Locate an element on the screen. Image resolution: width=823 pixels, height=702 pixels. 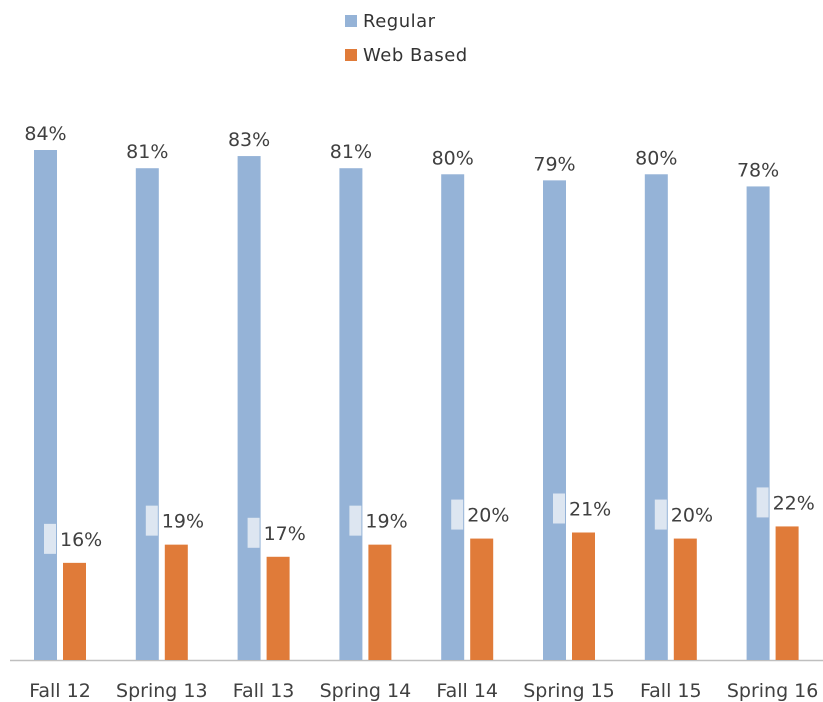
legend-label-web-based: Web Based is located at coordinates (415, 55).